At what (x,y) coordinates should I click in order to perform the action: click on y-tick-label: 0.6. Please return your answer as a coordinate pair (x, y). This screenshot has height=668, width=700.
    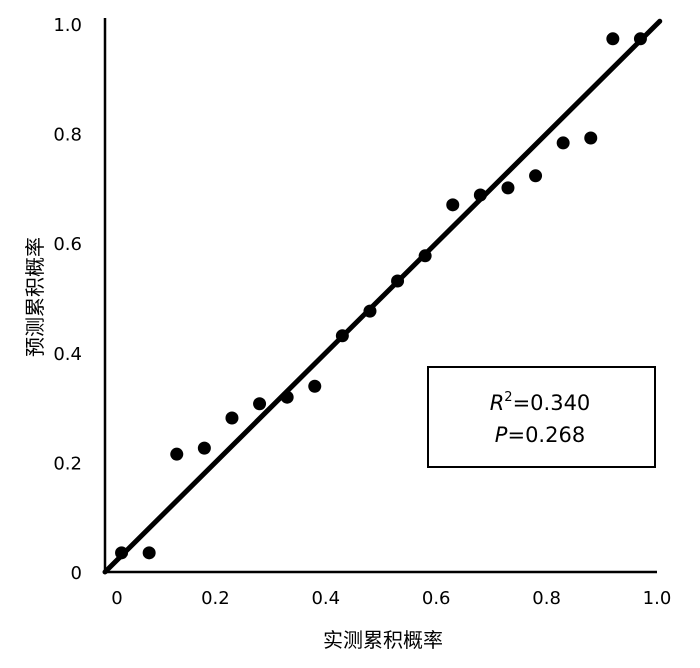
    Looking at the image, I should click on (67, 244).